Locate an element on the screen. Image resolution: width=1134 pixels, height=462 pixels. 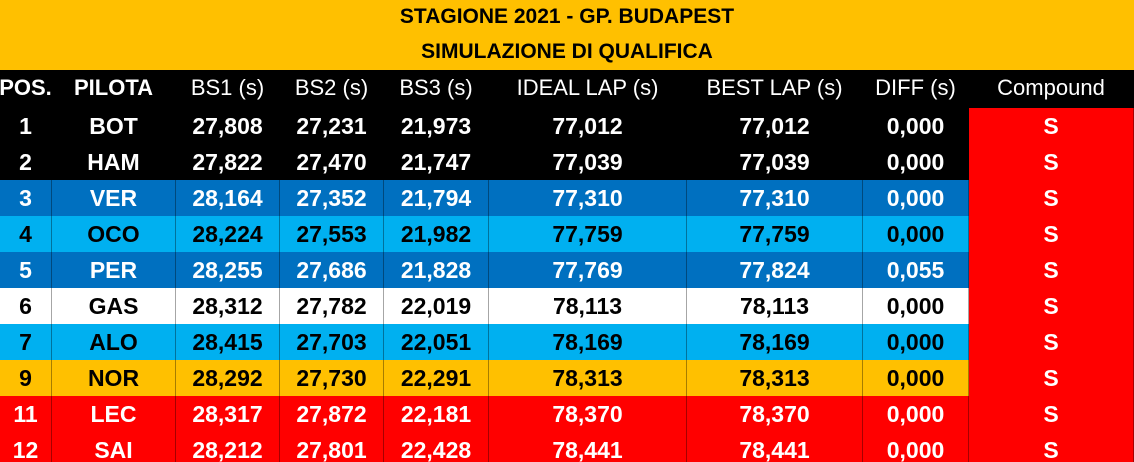
bs2-cell: 27,231 is located at coordinates (332, 126).